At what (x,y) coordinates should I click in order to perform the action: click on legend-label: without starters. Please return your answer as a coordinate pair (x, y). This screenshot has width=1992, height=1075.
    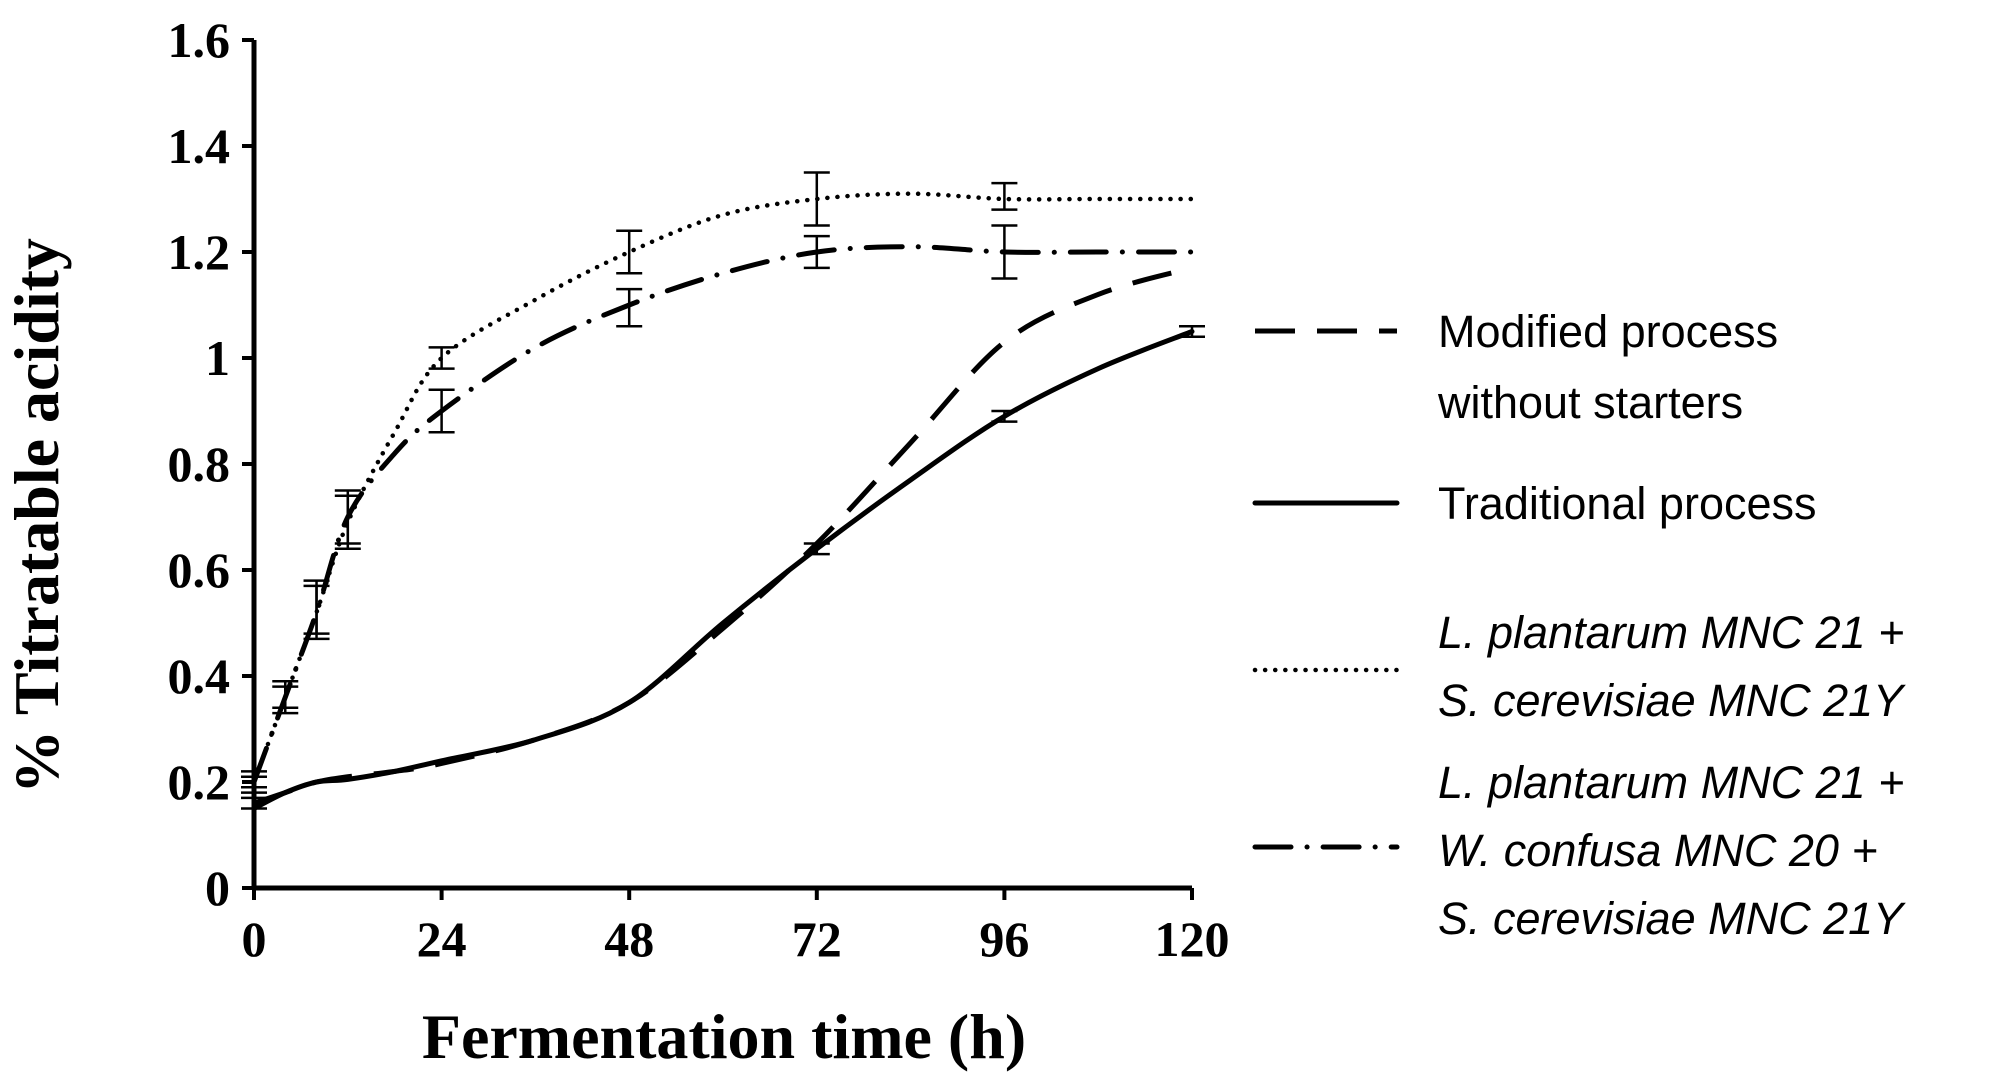
    Looking at the image, I should click on (1590, 402).